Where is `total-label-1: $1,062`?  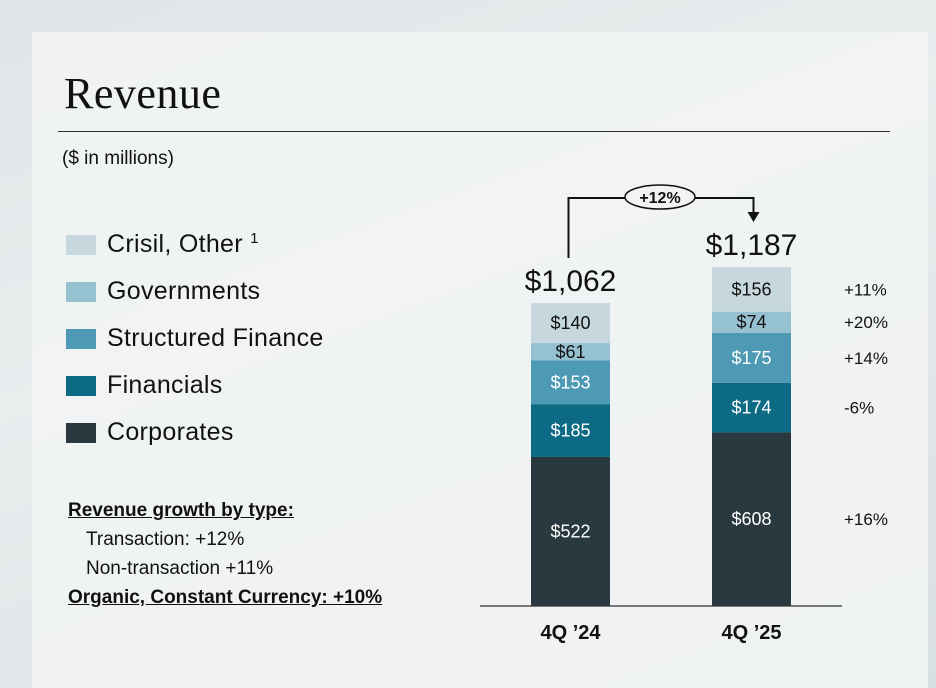 total-label-1: $1,062 is located at coordinates (571, 281).